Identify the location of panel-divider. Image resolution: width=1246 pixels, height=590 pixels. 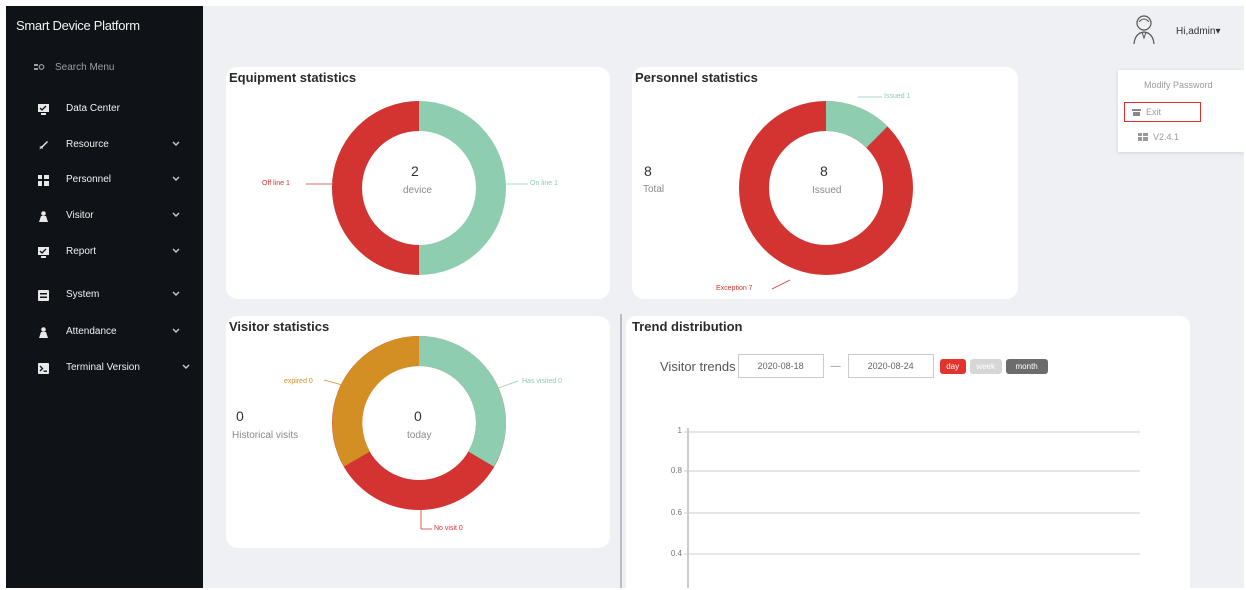
(621, 451).